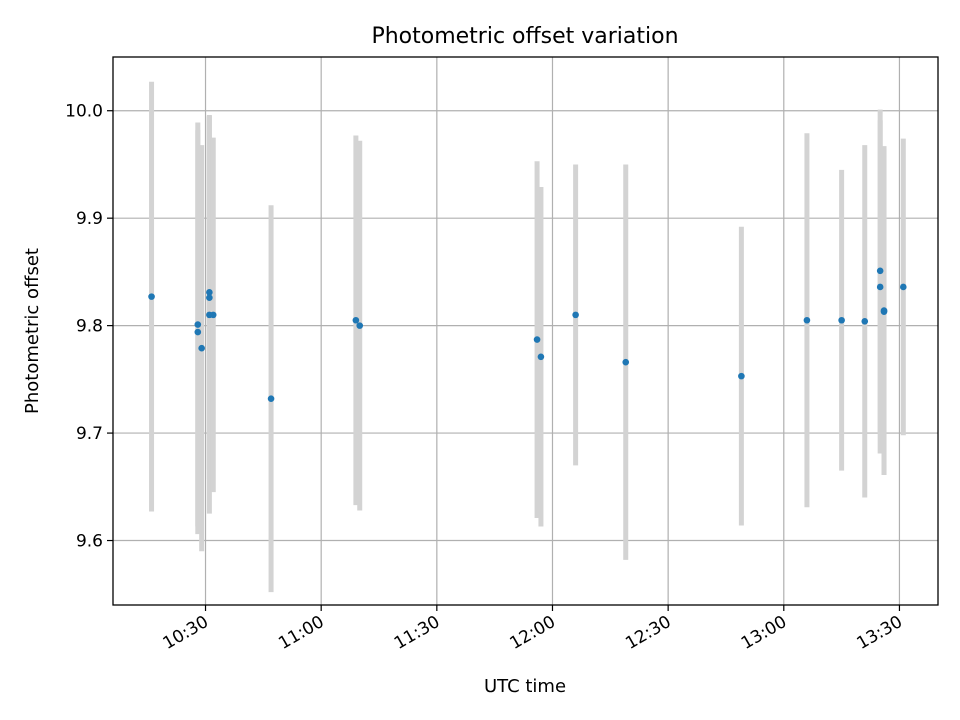 Image resolution: width=960 pixels, height=720 pixels. I want to click on y-axis-label: Photometric offset, so click(32, 331).